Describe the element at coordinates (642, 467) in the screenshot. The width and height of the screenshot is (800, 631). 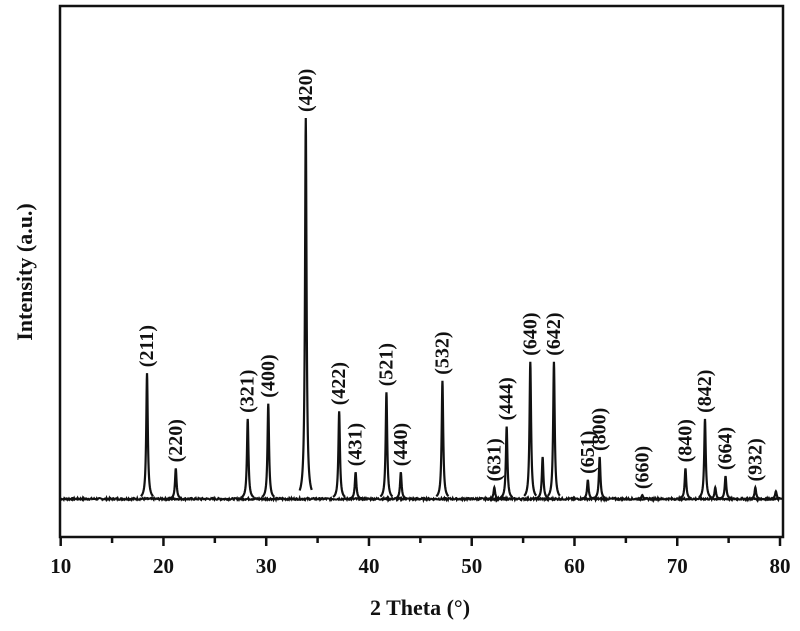
I see `peak-label: (660)` at that location.